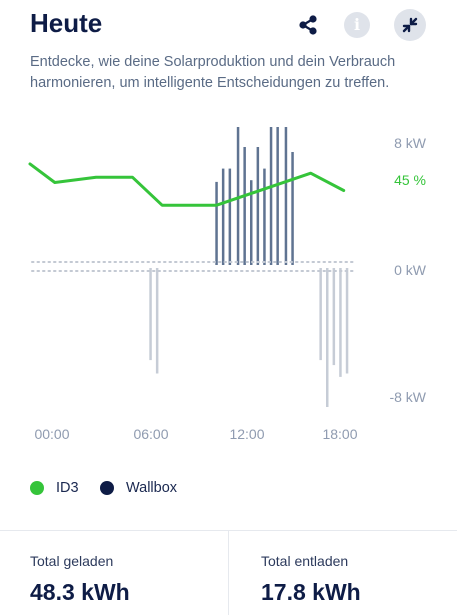  I want to click on legend-label: Wallbox, so click(152, 488).